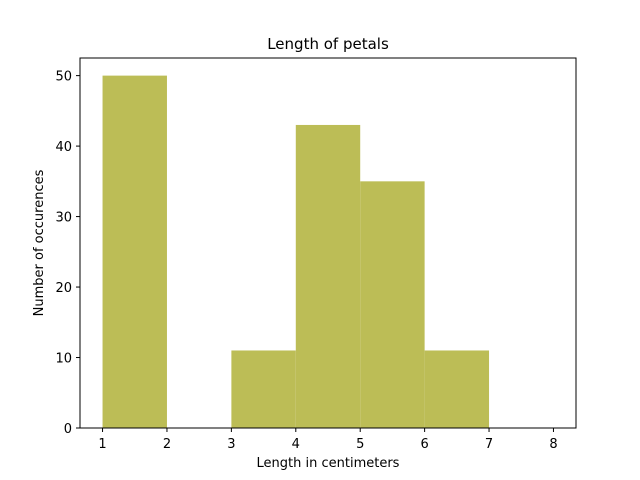 The image size is (640, 480). What do you see at coordinates (63, 288) in the screenshot?
I see `y-tick-label: 20` at bounding box center [63, 288].